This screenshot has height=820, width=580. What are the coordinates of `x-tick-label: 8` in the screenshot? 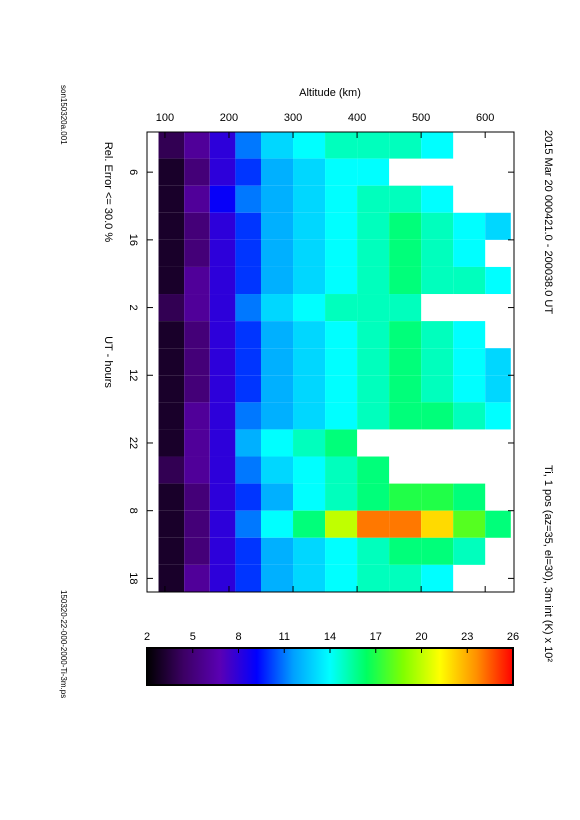 It's located at (133, 511).